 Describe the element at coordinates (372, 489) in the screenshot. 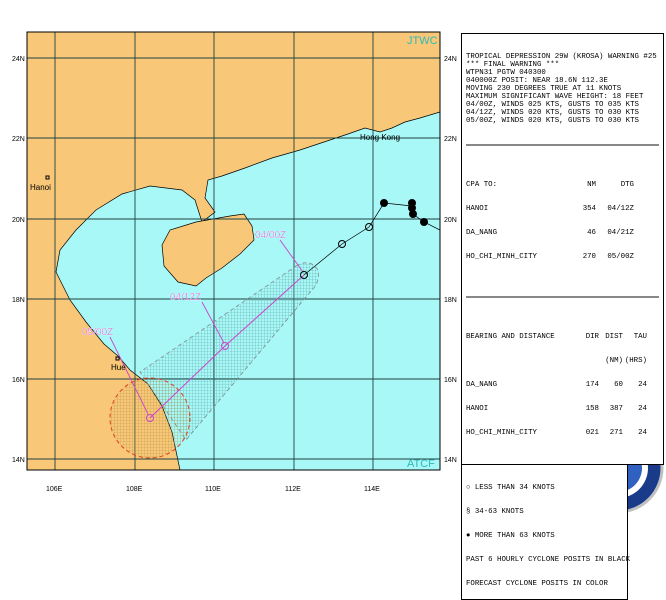

I see `svg-text: 114E` at that location.